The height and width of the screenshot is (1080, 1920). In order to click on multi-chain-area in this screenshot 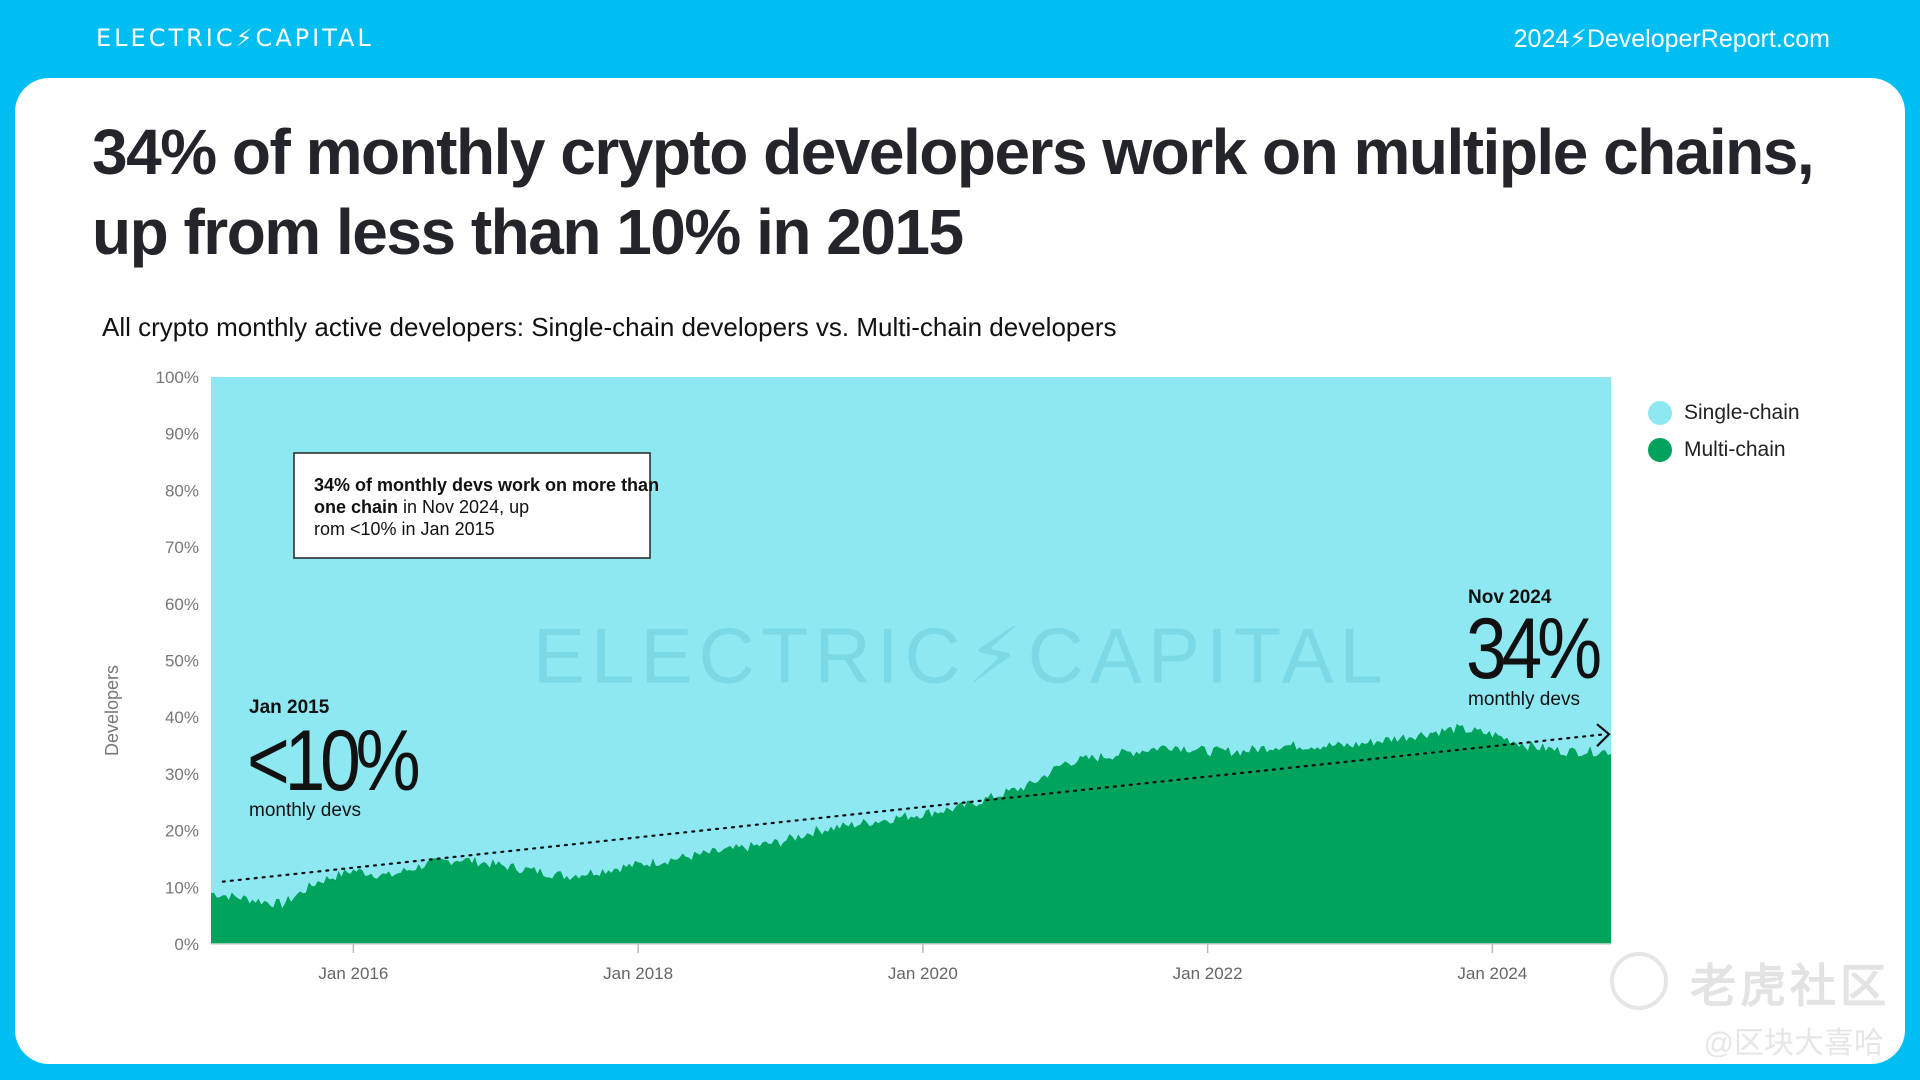, I will do `click(911, 833)`.